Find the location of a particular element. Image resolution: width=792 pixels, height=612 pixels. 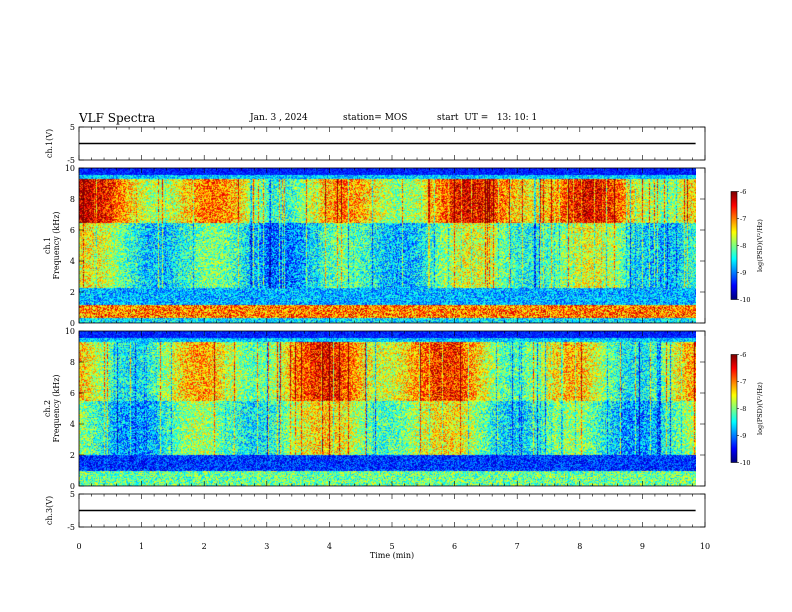

x-tick-label: 1 is located at coordinates (141, 546).